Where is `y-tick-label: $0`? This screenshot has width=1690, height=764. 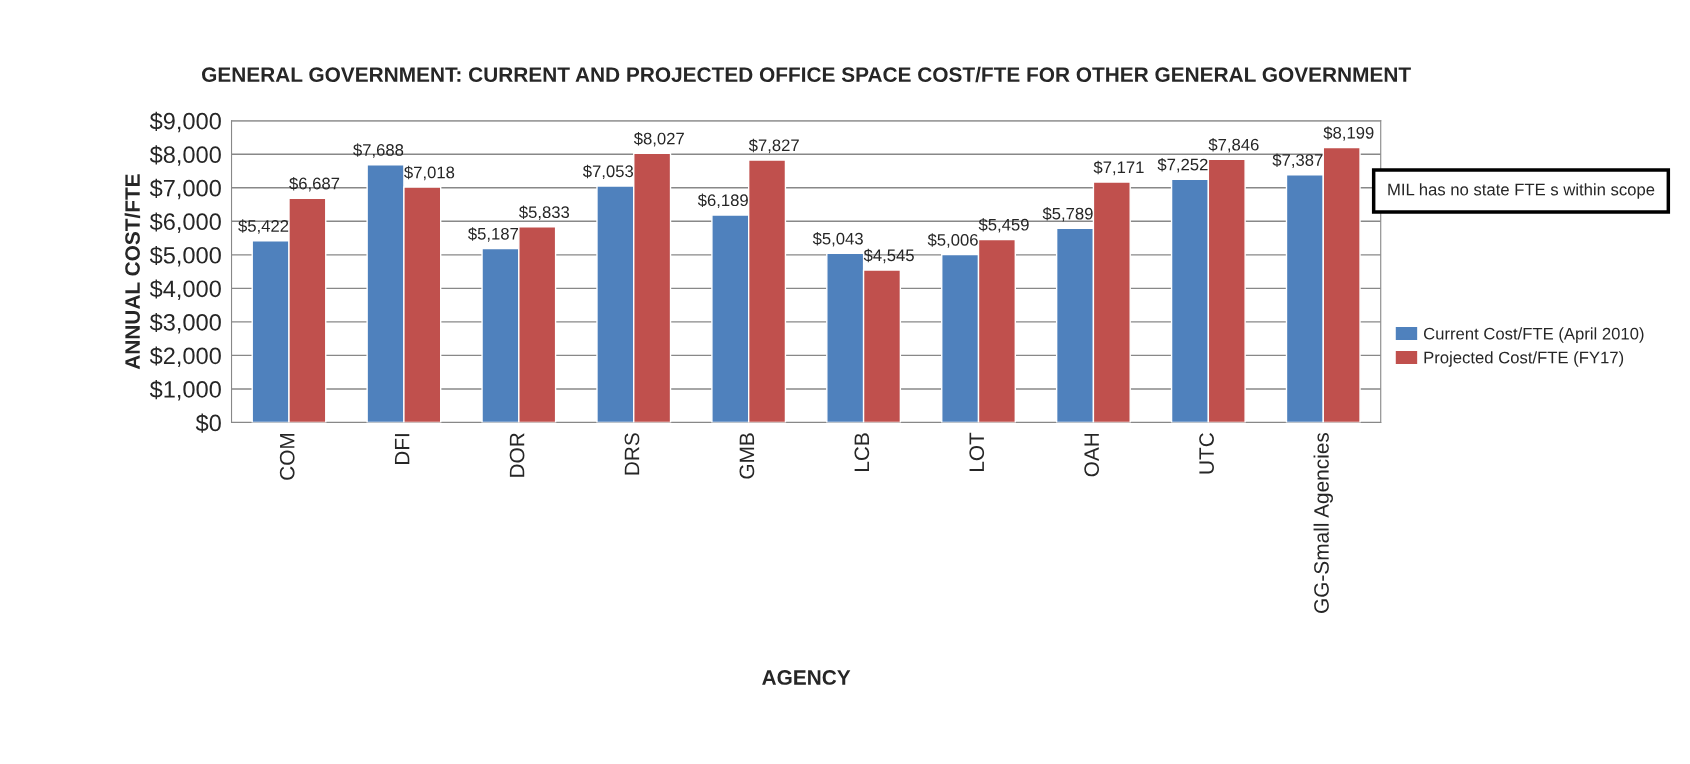
y-tick-label: $0 is located at coordinates (208, 423).